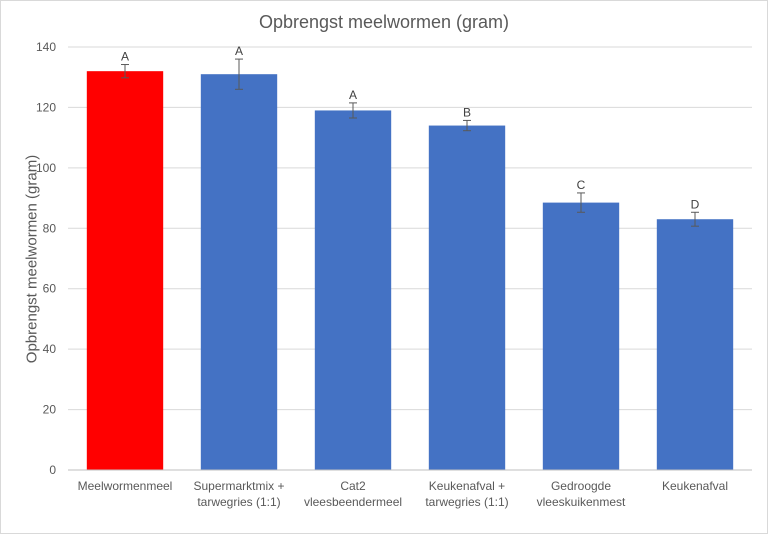  I want to click on y-tick-label: 20, so click(50, 410).